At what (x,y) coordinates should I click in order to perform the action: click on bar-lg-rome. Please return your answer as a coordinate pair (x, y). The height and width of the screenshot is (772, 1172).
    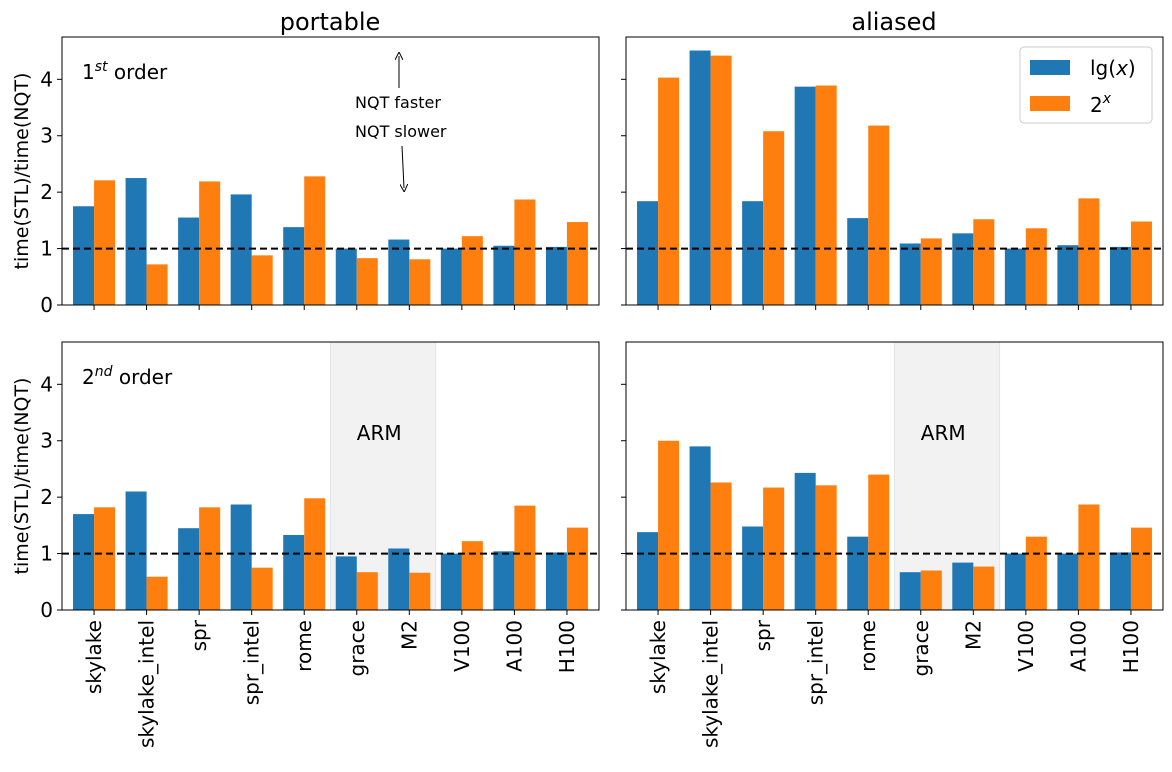
    Looking at the image, I should click on (294, 572).